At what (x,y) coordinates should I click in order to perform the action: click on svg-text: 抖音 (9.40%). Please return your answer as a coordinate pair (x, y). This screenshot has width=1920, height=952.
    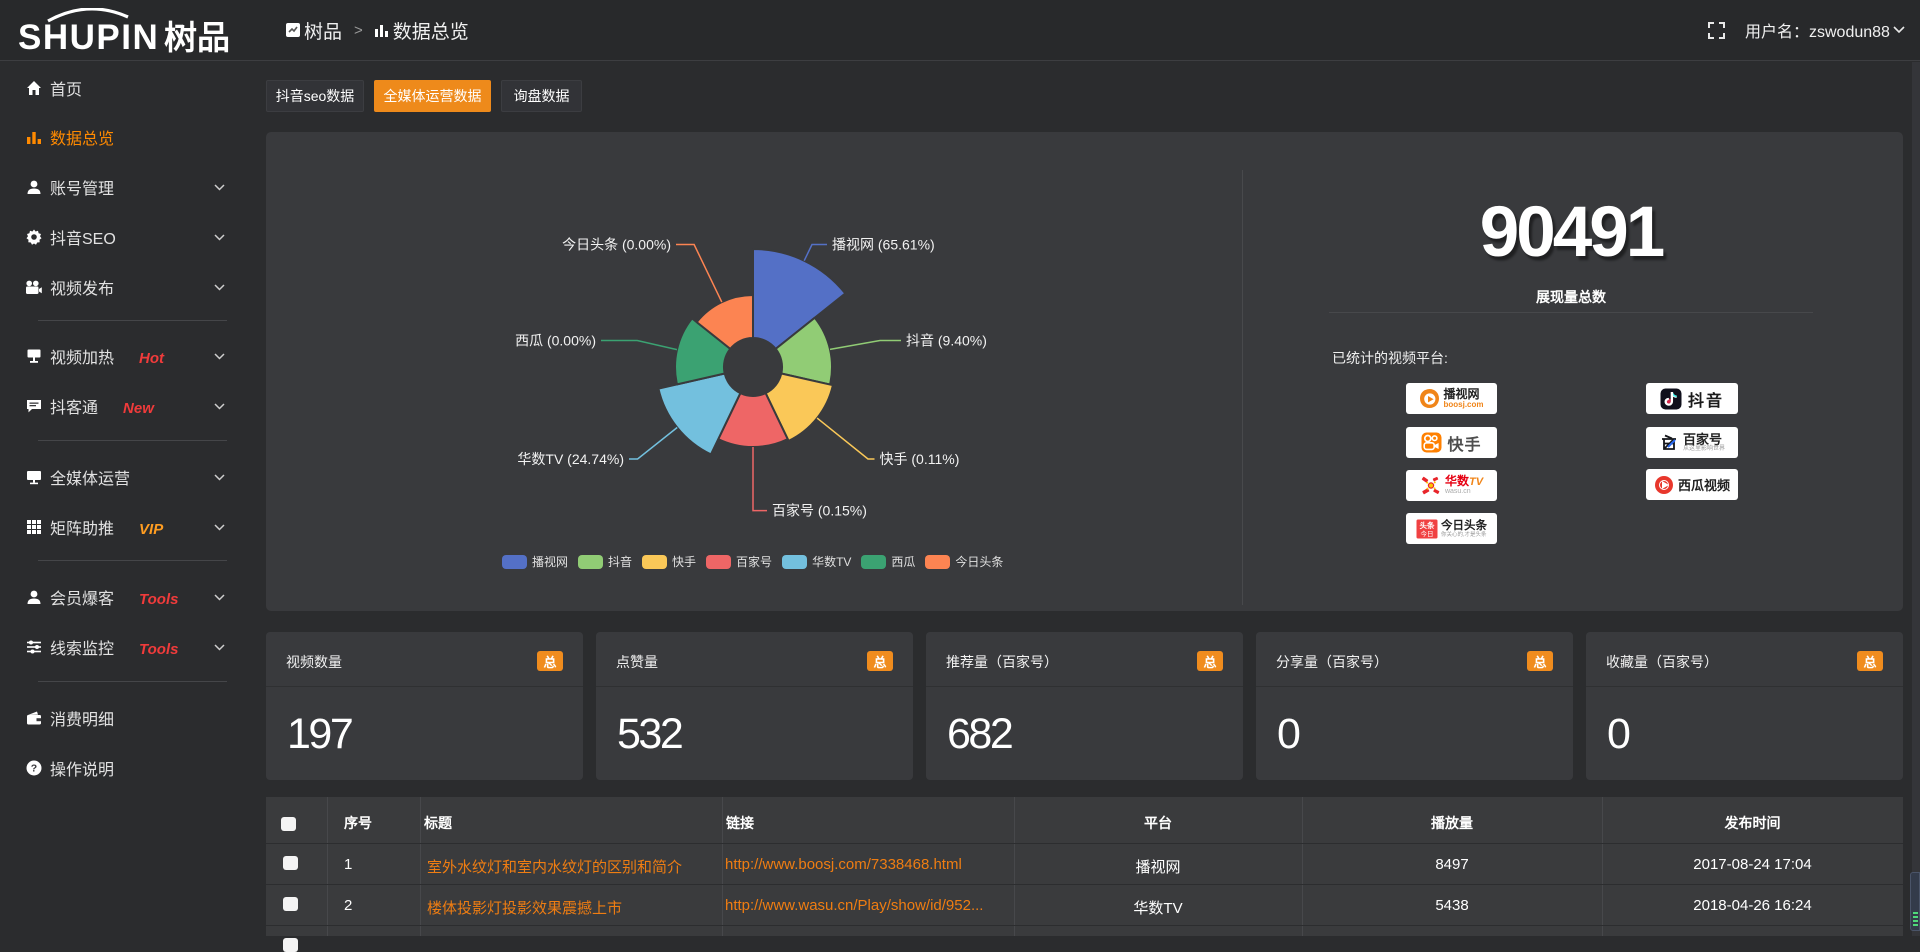
    Looking at the image, I should click on (946, 341).